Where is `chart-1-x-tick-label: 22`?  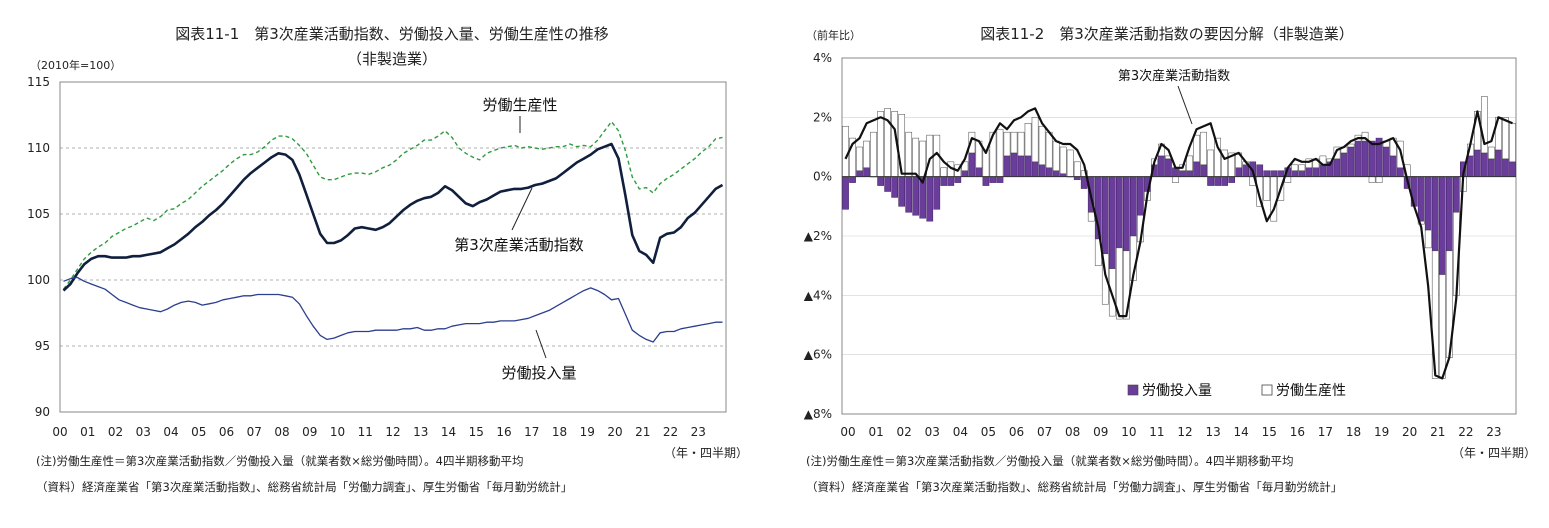
chart-1-x-tick-label: 22 is located at coordinates (670, 432).